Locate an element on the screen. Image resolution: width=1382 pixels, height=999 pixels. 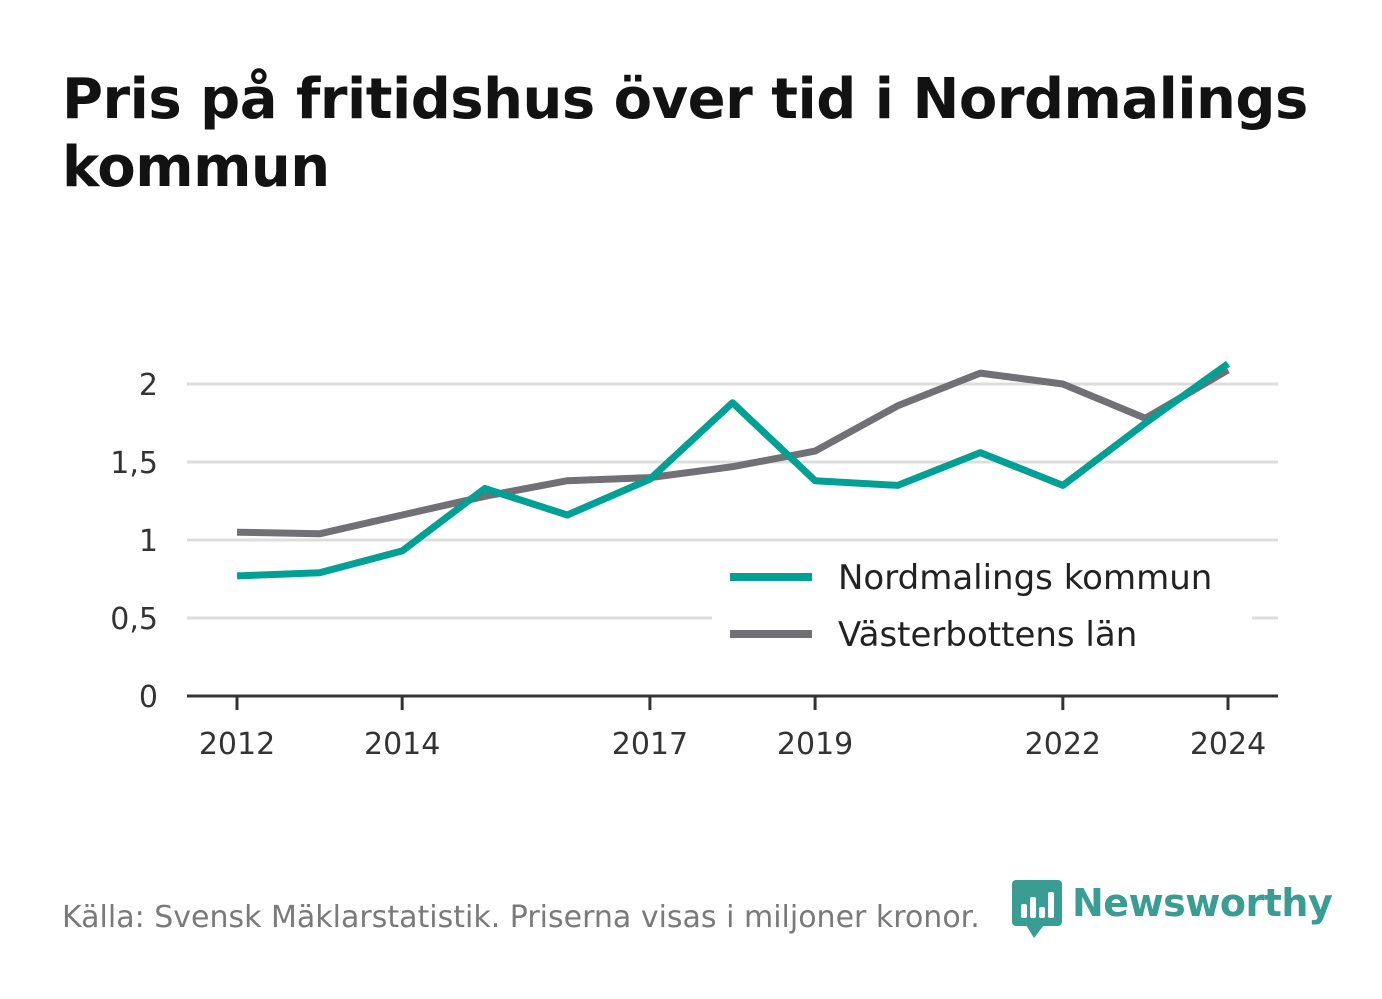
legend-background is located at coordinates (982, 604).